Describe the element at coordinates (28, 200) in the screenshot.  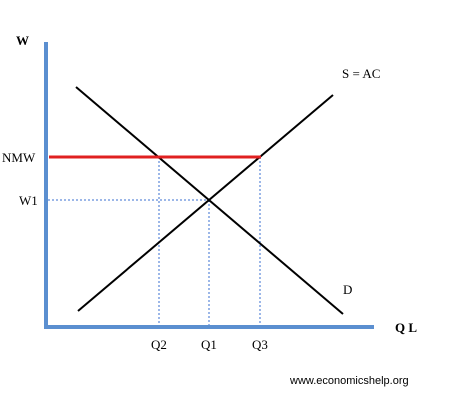
I see `w1-label: W1` at that location.